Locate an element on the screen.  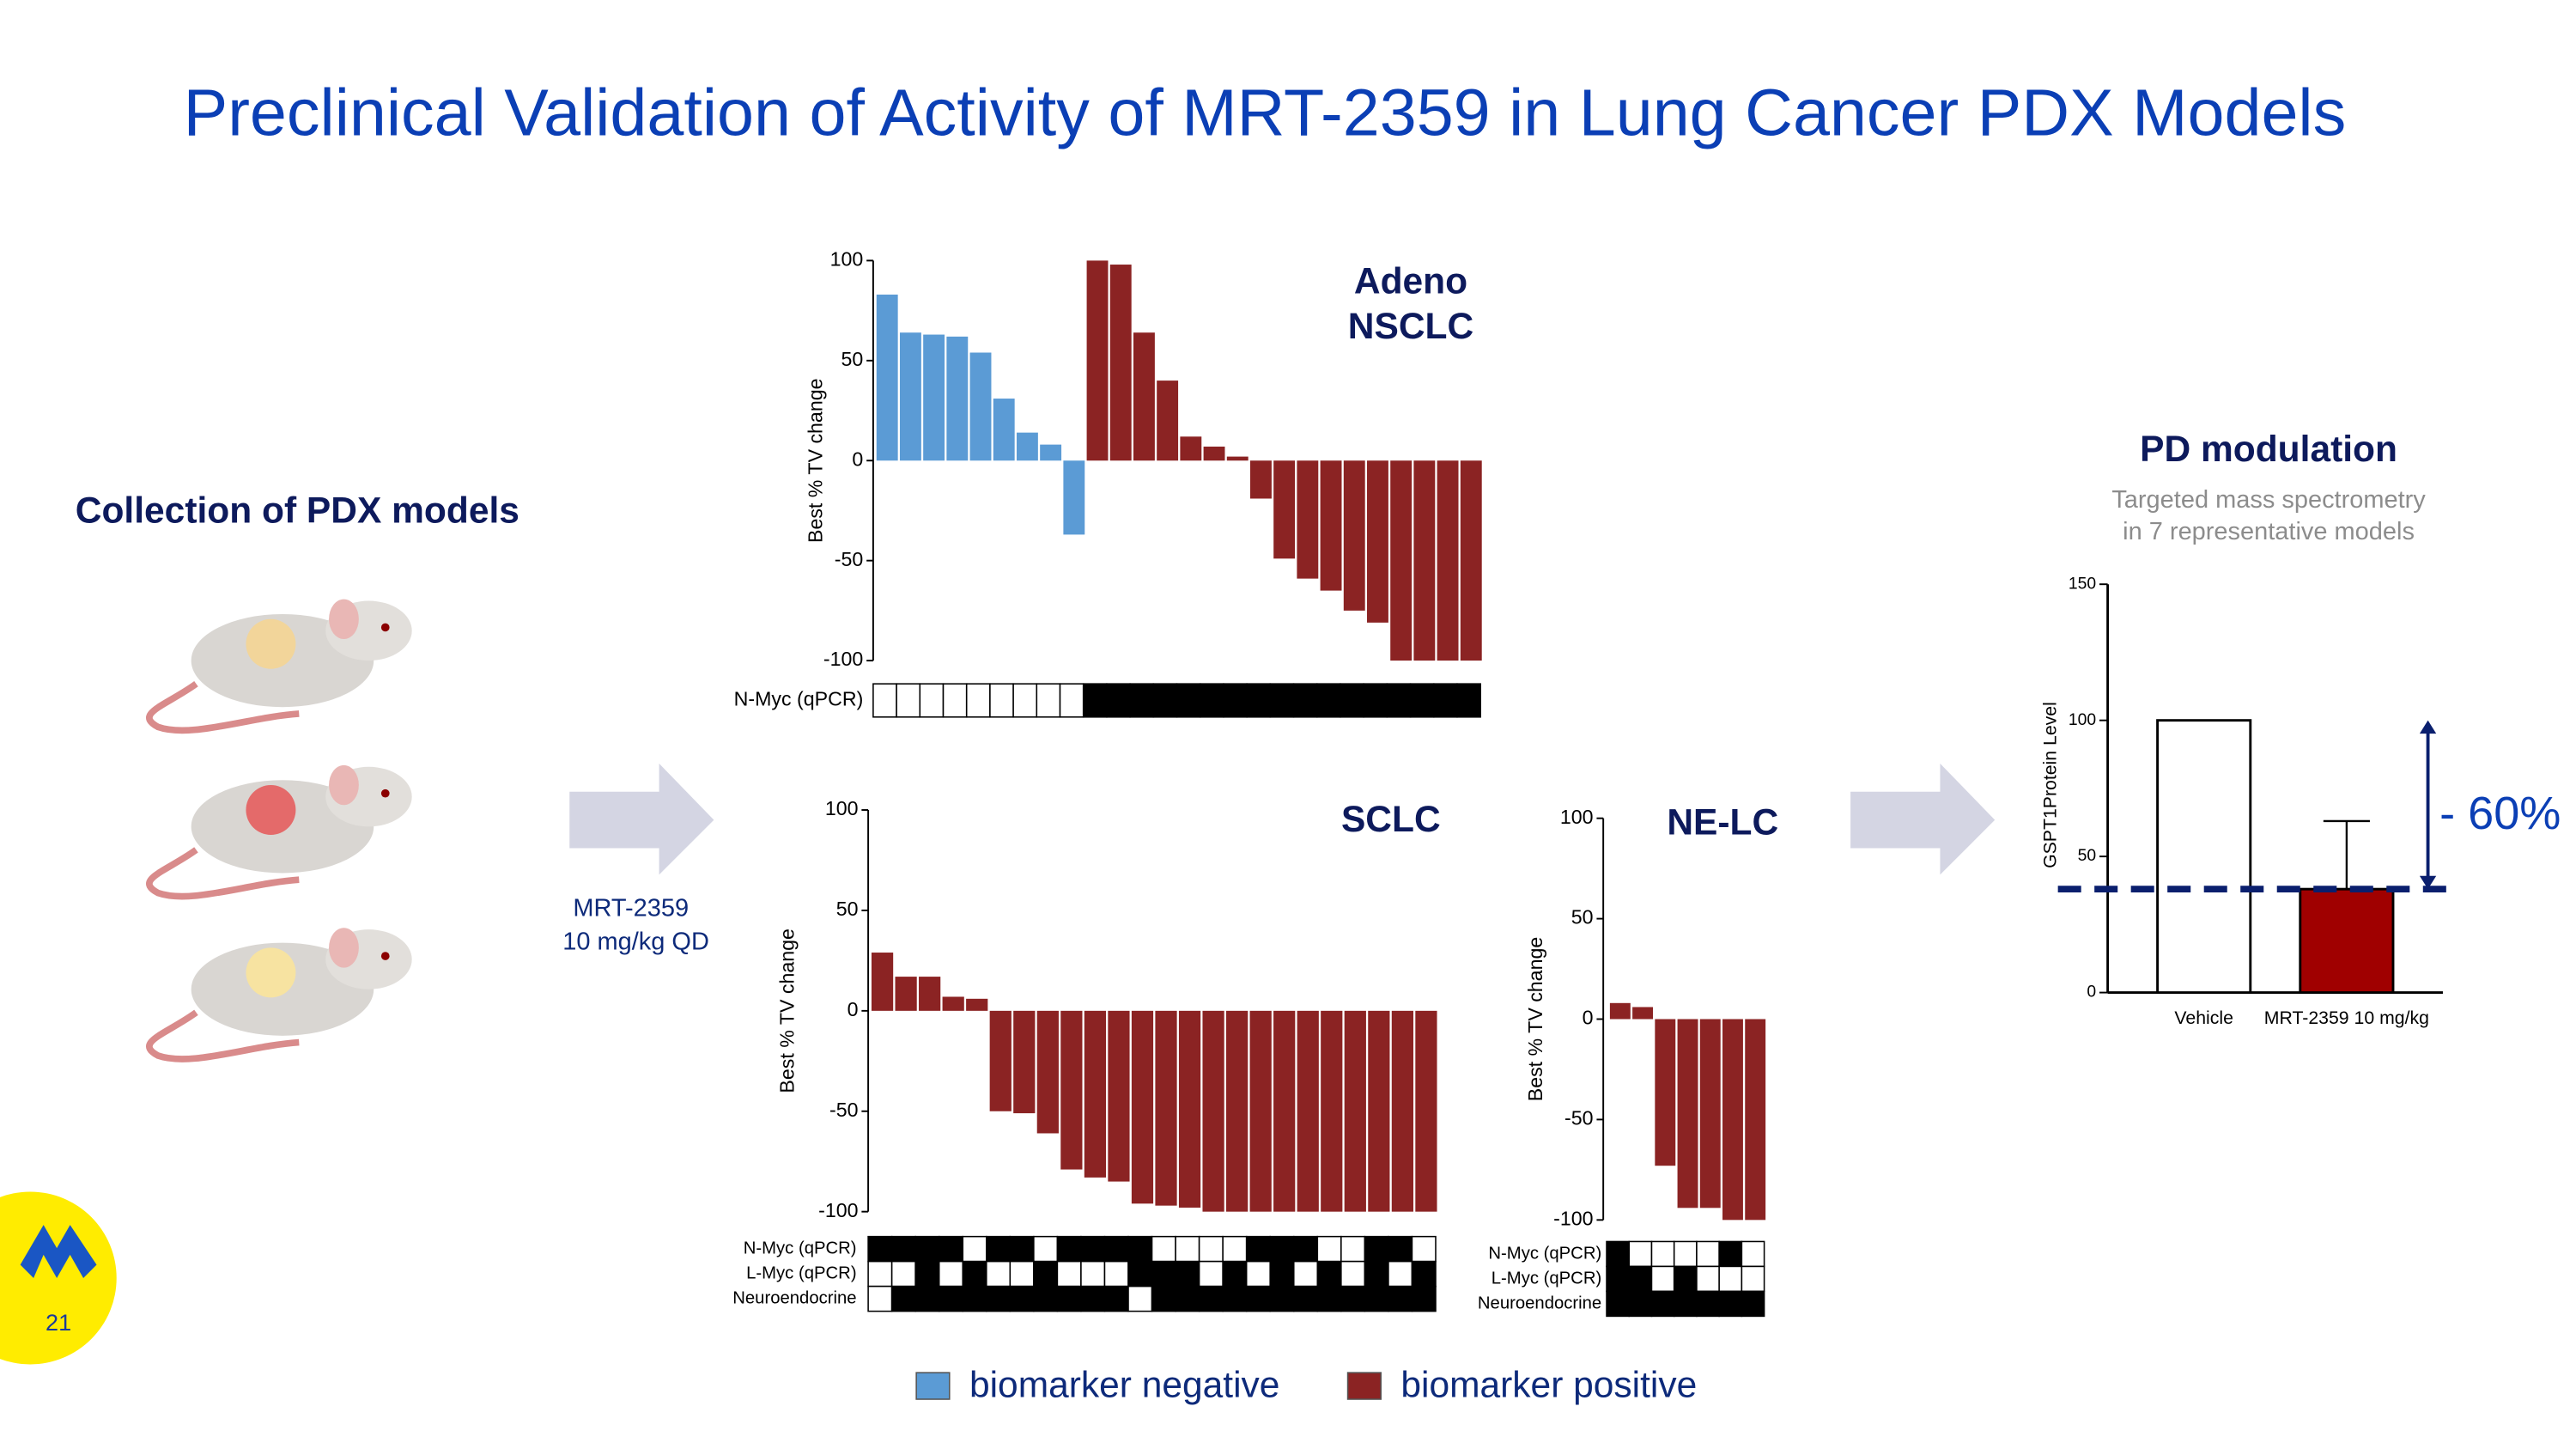
y-axis-label: GSPT1Protein Level is located at coordinates (2050, 785).